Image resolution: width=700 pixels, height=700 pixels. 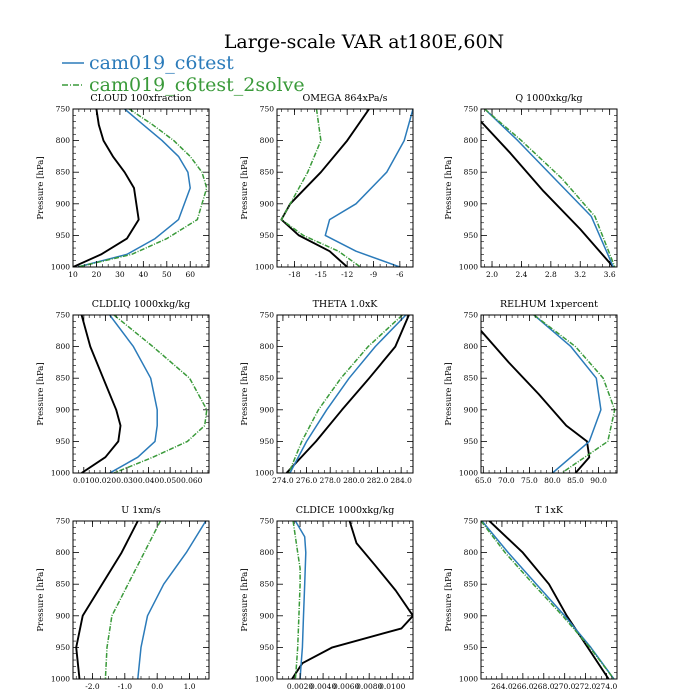 I want to click on panel-cldliq-series, so click(x=144, y=394).